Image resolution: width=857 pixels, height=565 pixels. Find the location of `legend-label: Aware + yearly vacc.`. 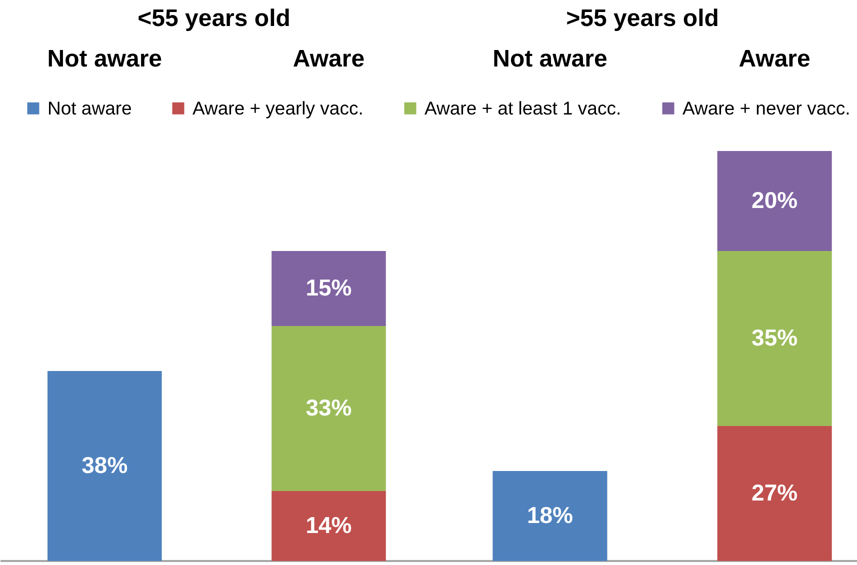

legend-label: Aware + yearly vacc. is located at coordinates (278, 107).